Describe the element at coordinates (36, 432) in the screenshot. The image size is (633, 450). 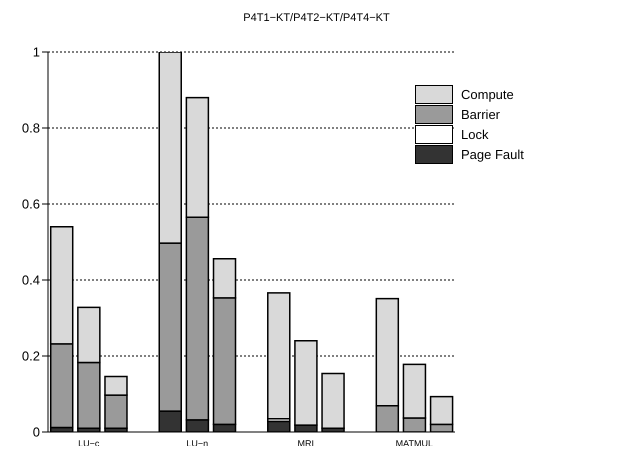
I see `y-tick-label: 0` at that location.